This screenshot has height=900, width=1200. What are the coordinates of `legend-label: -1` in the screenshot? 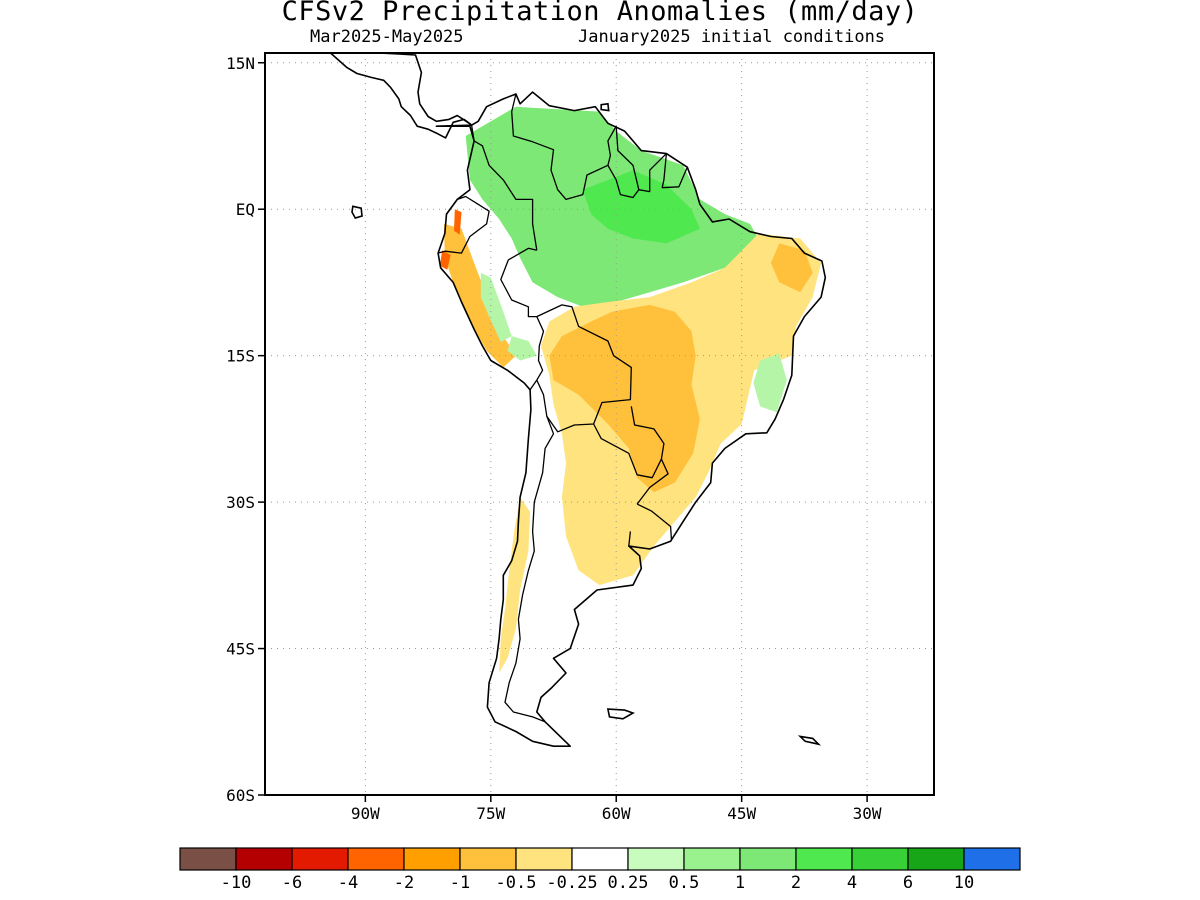 It's located at (460, 883).